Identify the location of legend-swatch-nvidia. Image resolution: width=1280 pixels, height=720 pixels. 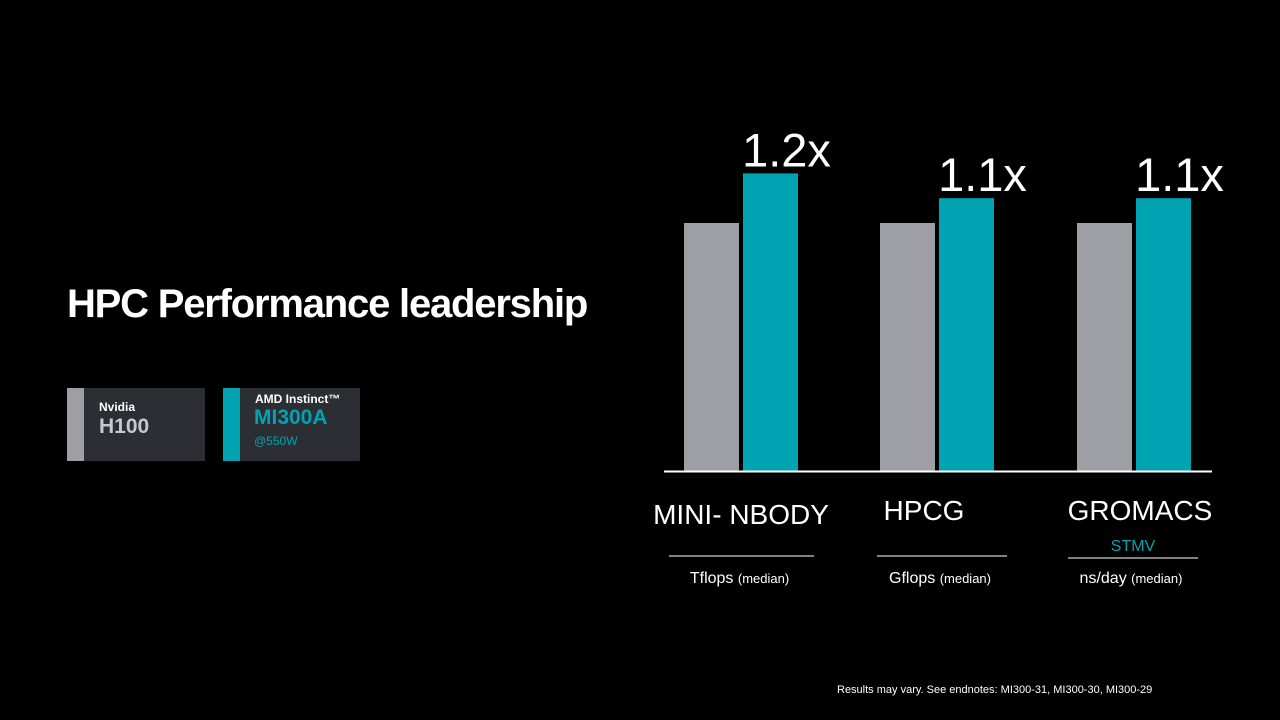
(75, 424).